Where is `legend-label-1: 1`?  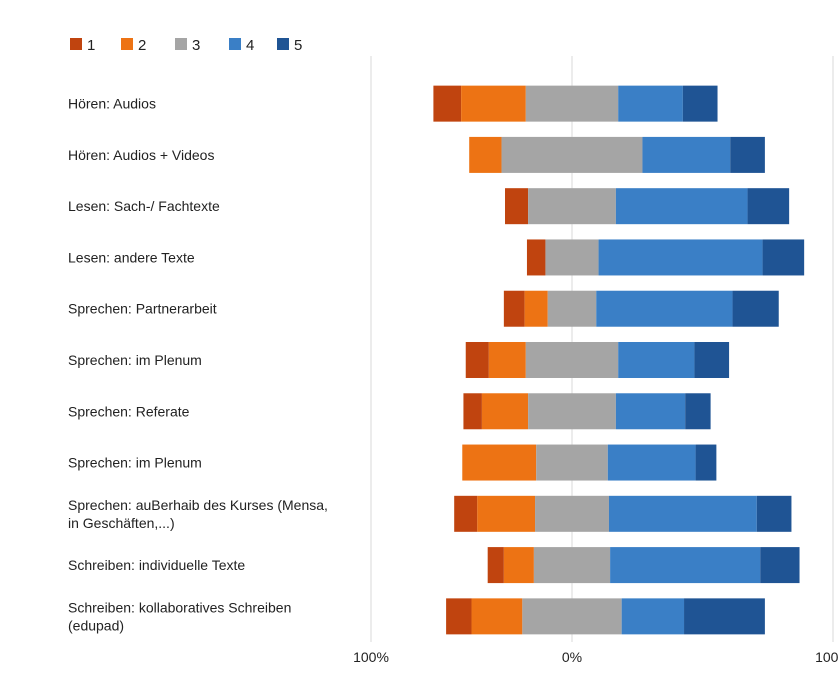
legend-label-1: 1 is located at coordinates (91, 45).